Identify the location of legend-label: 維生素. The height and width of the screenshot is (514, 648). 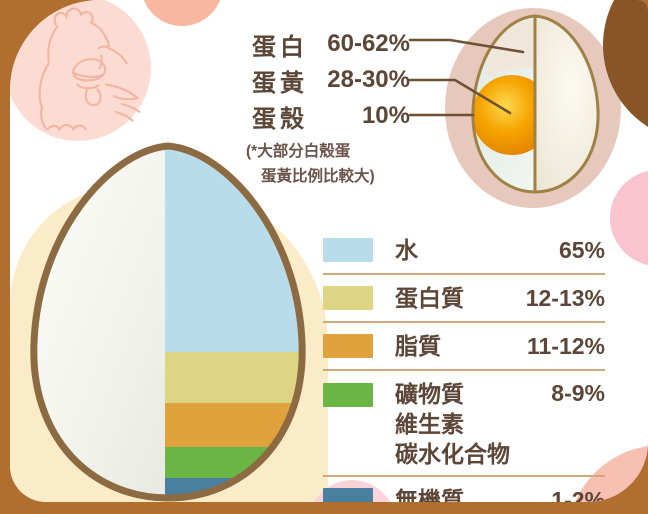
(429, 424).